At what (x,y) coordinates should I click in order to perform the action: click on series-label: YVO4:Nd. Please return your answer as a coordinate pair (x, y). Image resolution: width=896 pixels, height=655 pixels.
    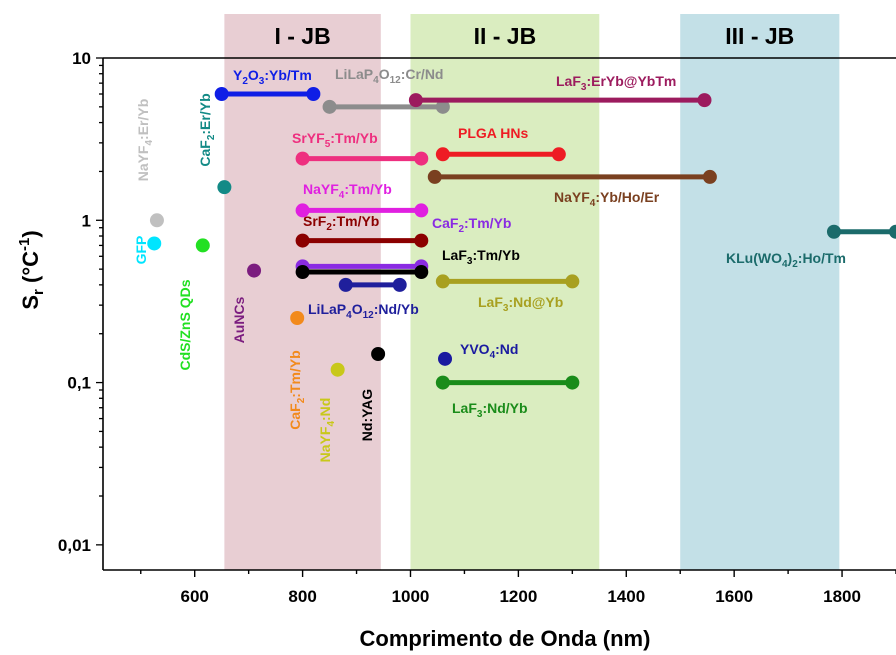
    Looking at the image, I should click on (489, 351).